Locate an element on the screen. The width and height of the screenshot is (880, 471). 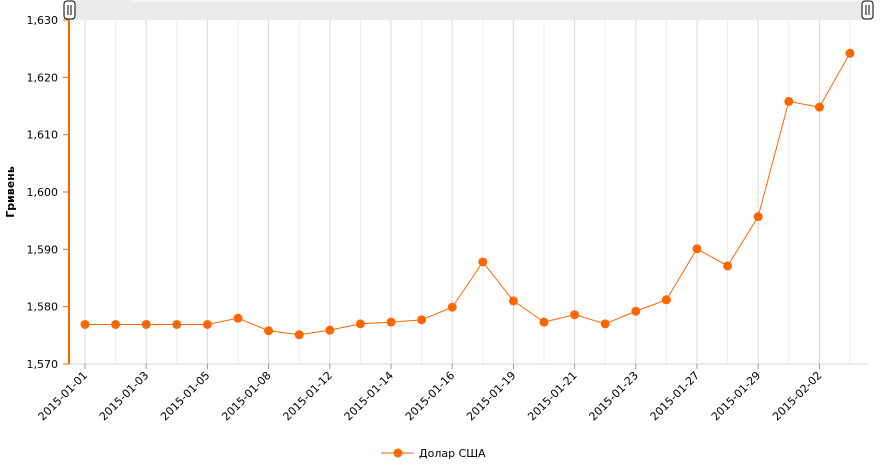
x-tick-label: 2015-01-16 is located at coordinates (430, 396).